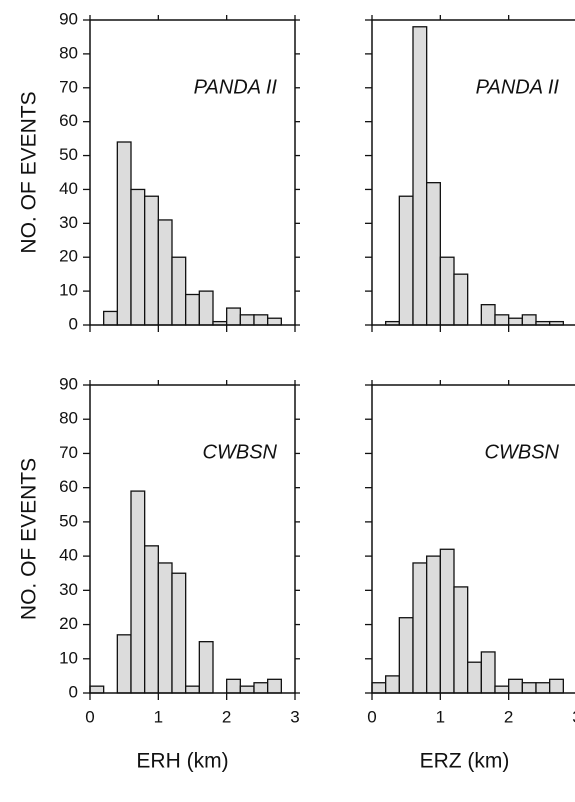 The width and height of the screenshot is (575, 802). What do you see at coordinates (465, 761) in the screenshot?
I see `x-axis-label: ERZ (km)` at bounding box center [465, 761].